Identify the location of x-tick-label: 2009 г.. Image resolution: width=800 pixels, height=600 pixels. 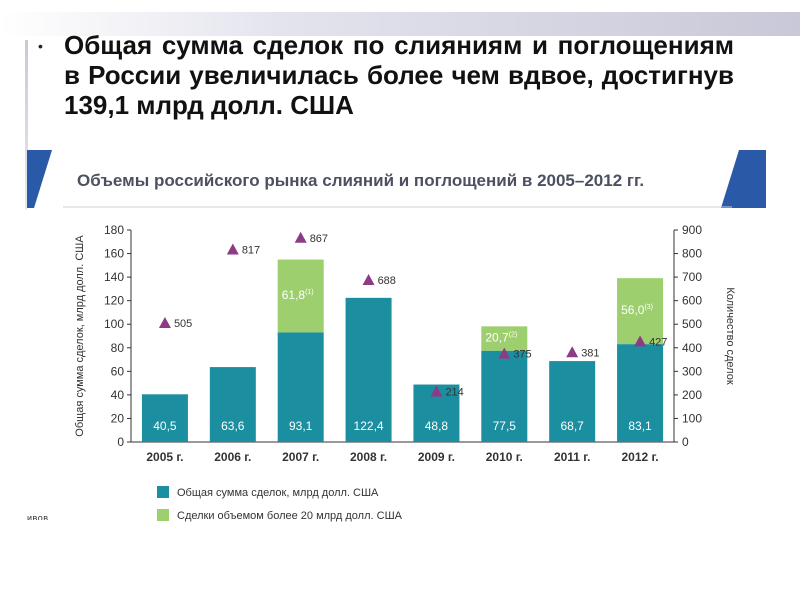
(436, 457).